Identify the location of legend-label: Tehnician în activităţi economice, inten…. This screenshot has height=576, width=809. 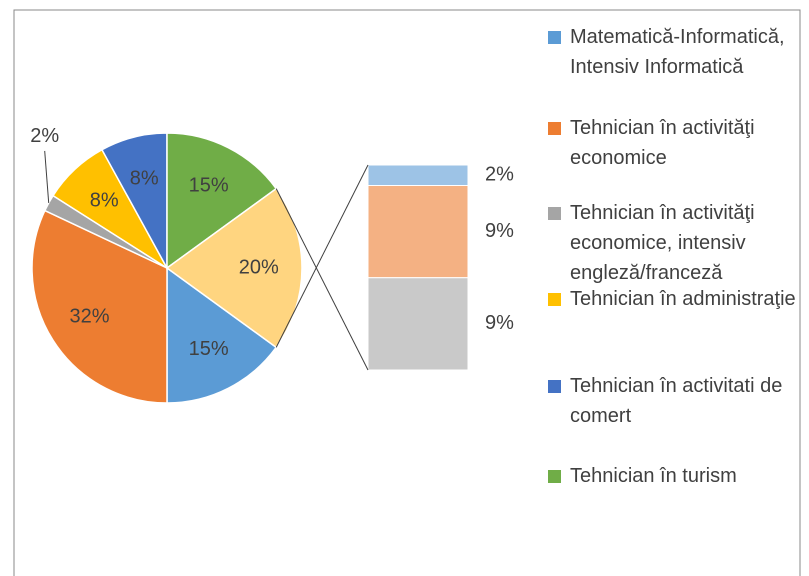
(662, 243).